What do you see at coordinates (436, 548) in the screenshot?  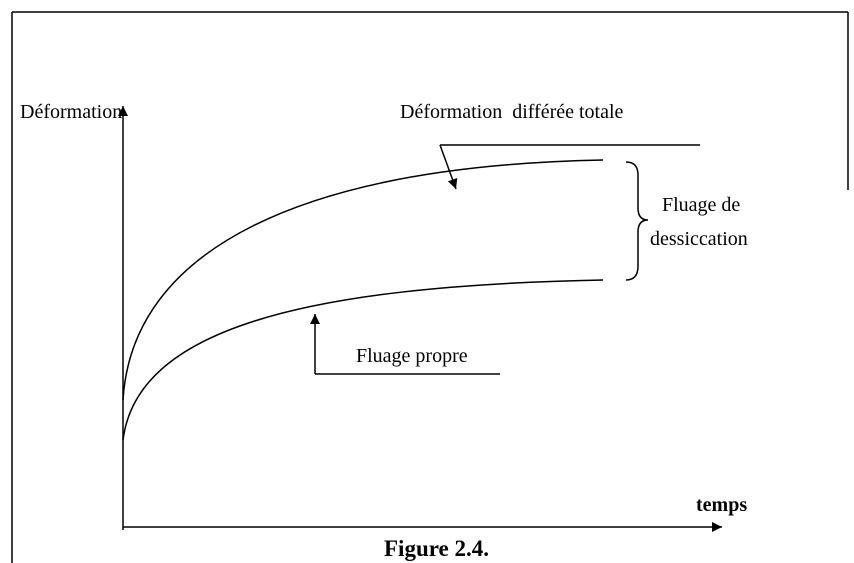 I see `caption: Figure 2.4.` at bounding box center [436, 548].